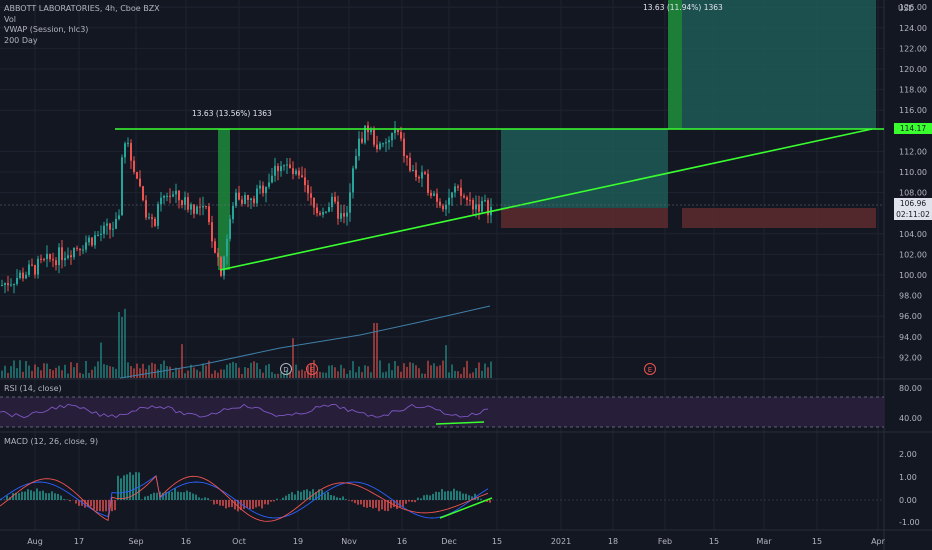 Image resolution: width=932 pixels, height=550 pixels. What do you see at coordinates (913, 128) in the screenshot?
I see `resistance-price-tag: 114.17` at bounding box center [913, 128].